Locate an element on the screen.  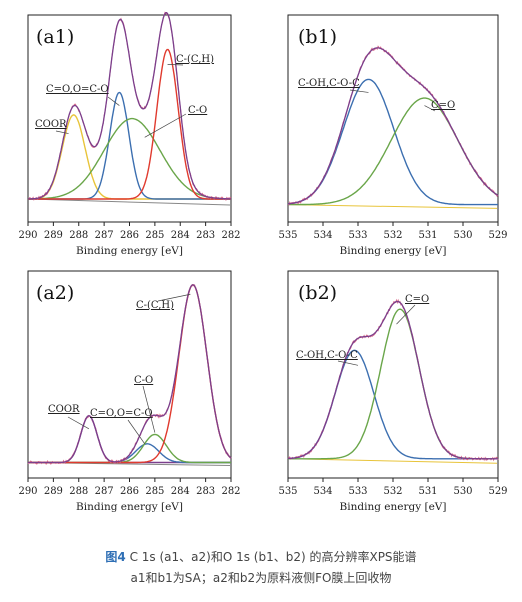
caption-line-1: C 1s (a1、a2)和O 1s (b1、b2) 的高分辨率XPS能谱 is located at coordinates (271, 557).